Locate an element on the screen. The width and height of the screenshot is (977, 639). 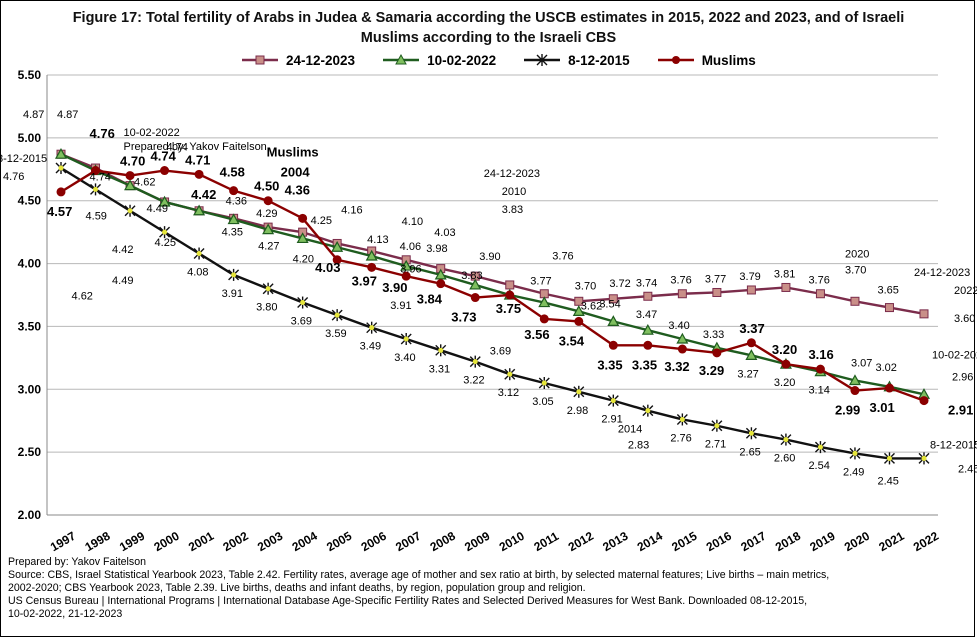
y-tick-label: 3.50 is located at coordinates (30, 326).